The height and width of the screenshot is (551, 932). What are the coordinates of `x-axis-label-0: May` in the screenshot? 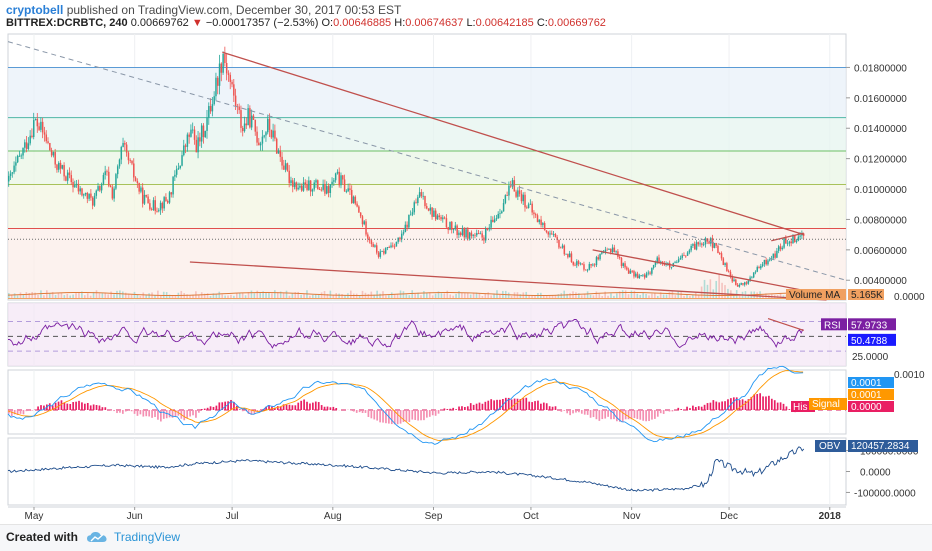 It's located at (34, 516).